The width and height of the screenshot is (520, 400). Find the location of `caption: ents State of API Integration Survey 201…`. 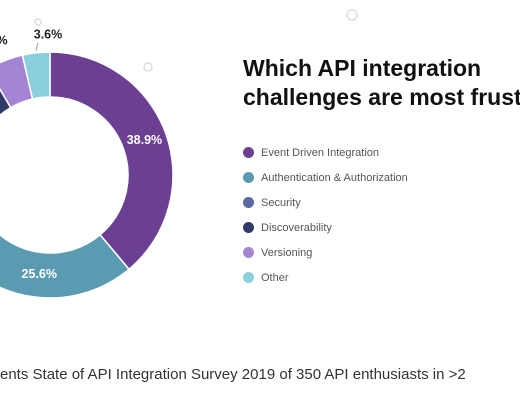

caption: ents State of API Integration Survey 201… is located at coordinates (233, 374).